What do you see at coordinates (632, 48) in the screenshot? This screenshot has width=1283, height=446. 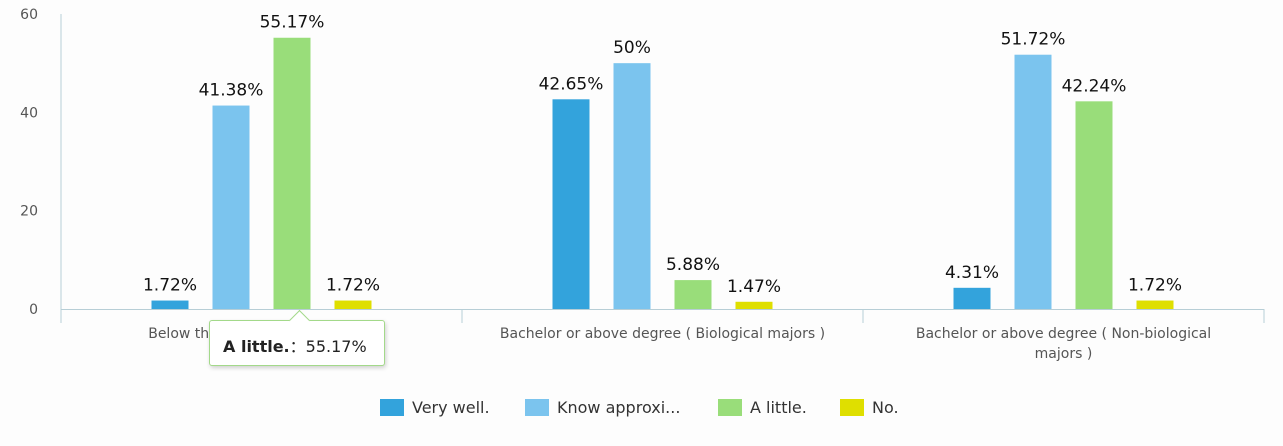 I see `data-label: 50%` at bounding box center [632, 48].